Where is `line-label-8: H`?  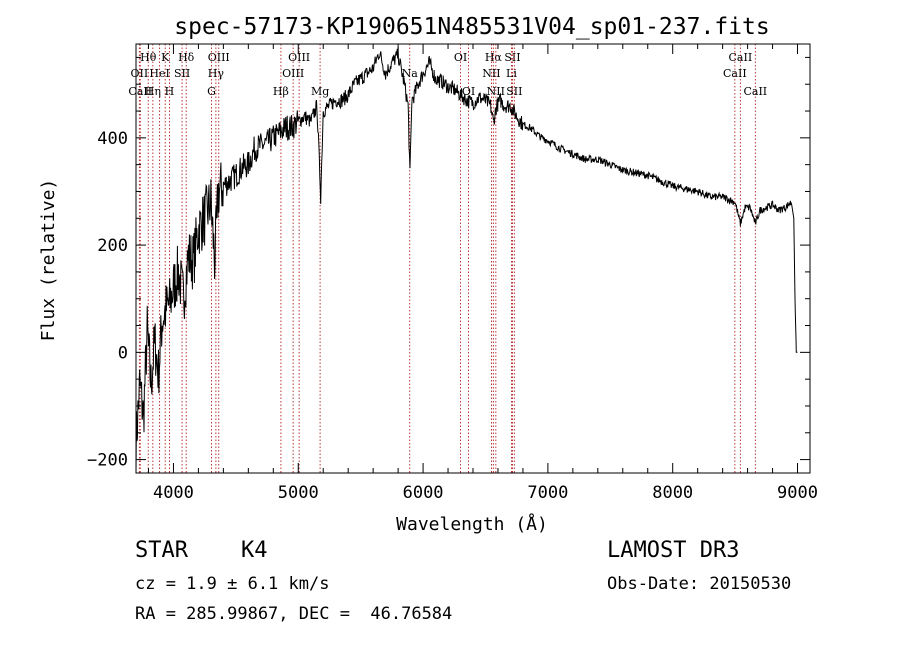 line-label-8: H is located at coordinates (170, 91).